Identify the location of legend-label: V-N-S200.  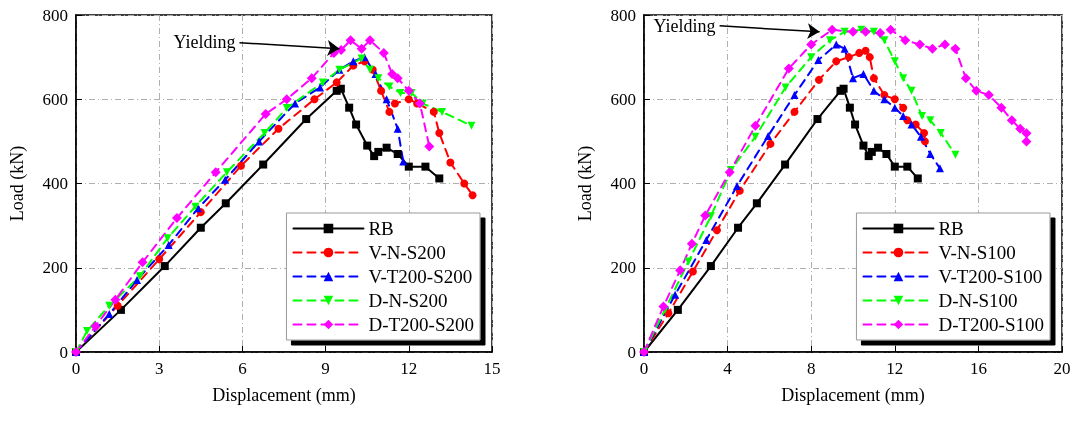
(407, 252).